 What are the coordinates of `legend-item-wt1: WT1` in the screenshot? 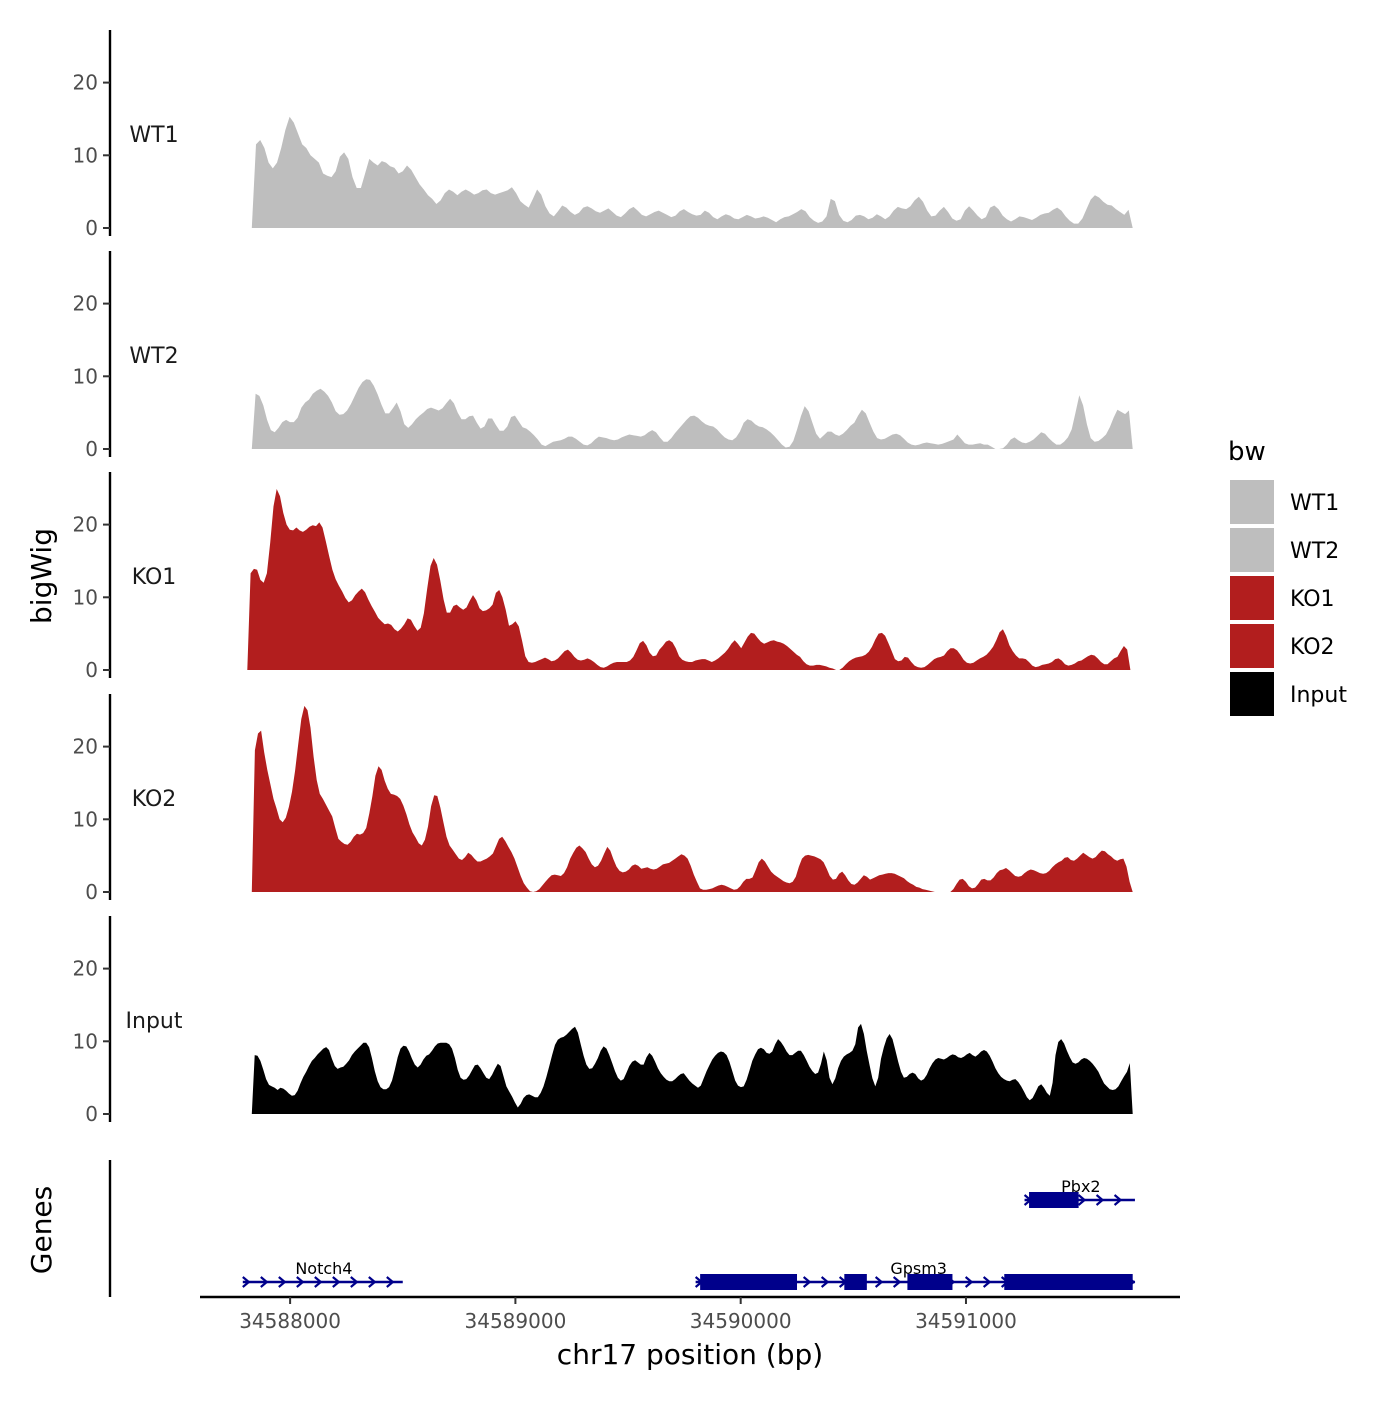 It's located at (1284, 502).